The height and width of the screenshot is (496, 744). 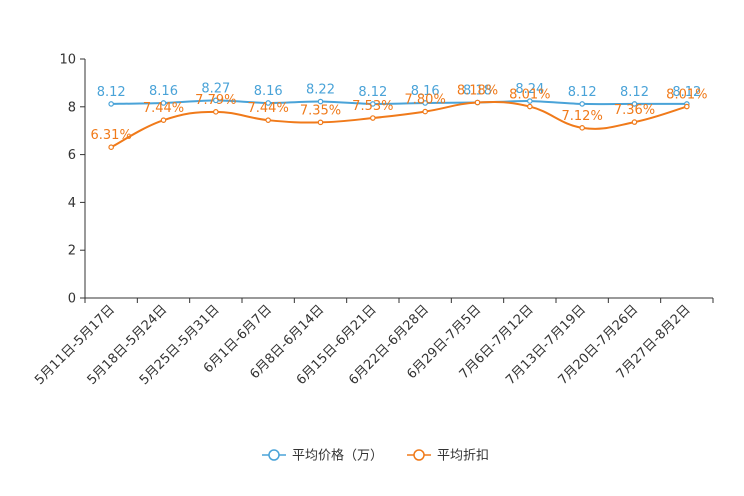 I want to click on y-tick-label: 6, so click(x=72, y=155).